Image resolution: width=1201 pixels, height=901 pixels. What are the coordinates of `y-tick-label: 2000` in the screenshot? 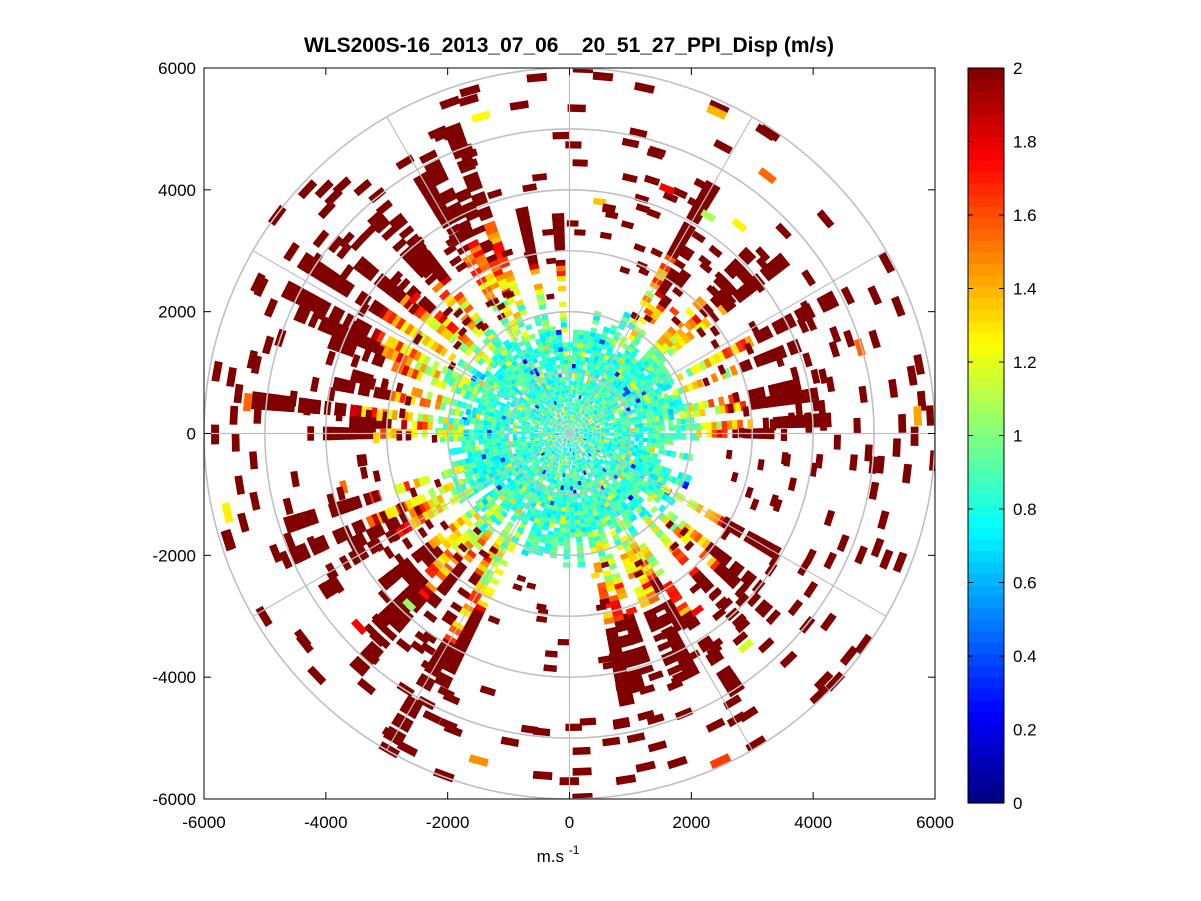 It's located at (177, 312).